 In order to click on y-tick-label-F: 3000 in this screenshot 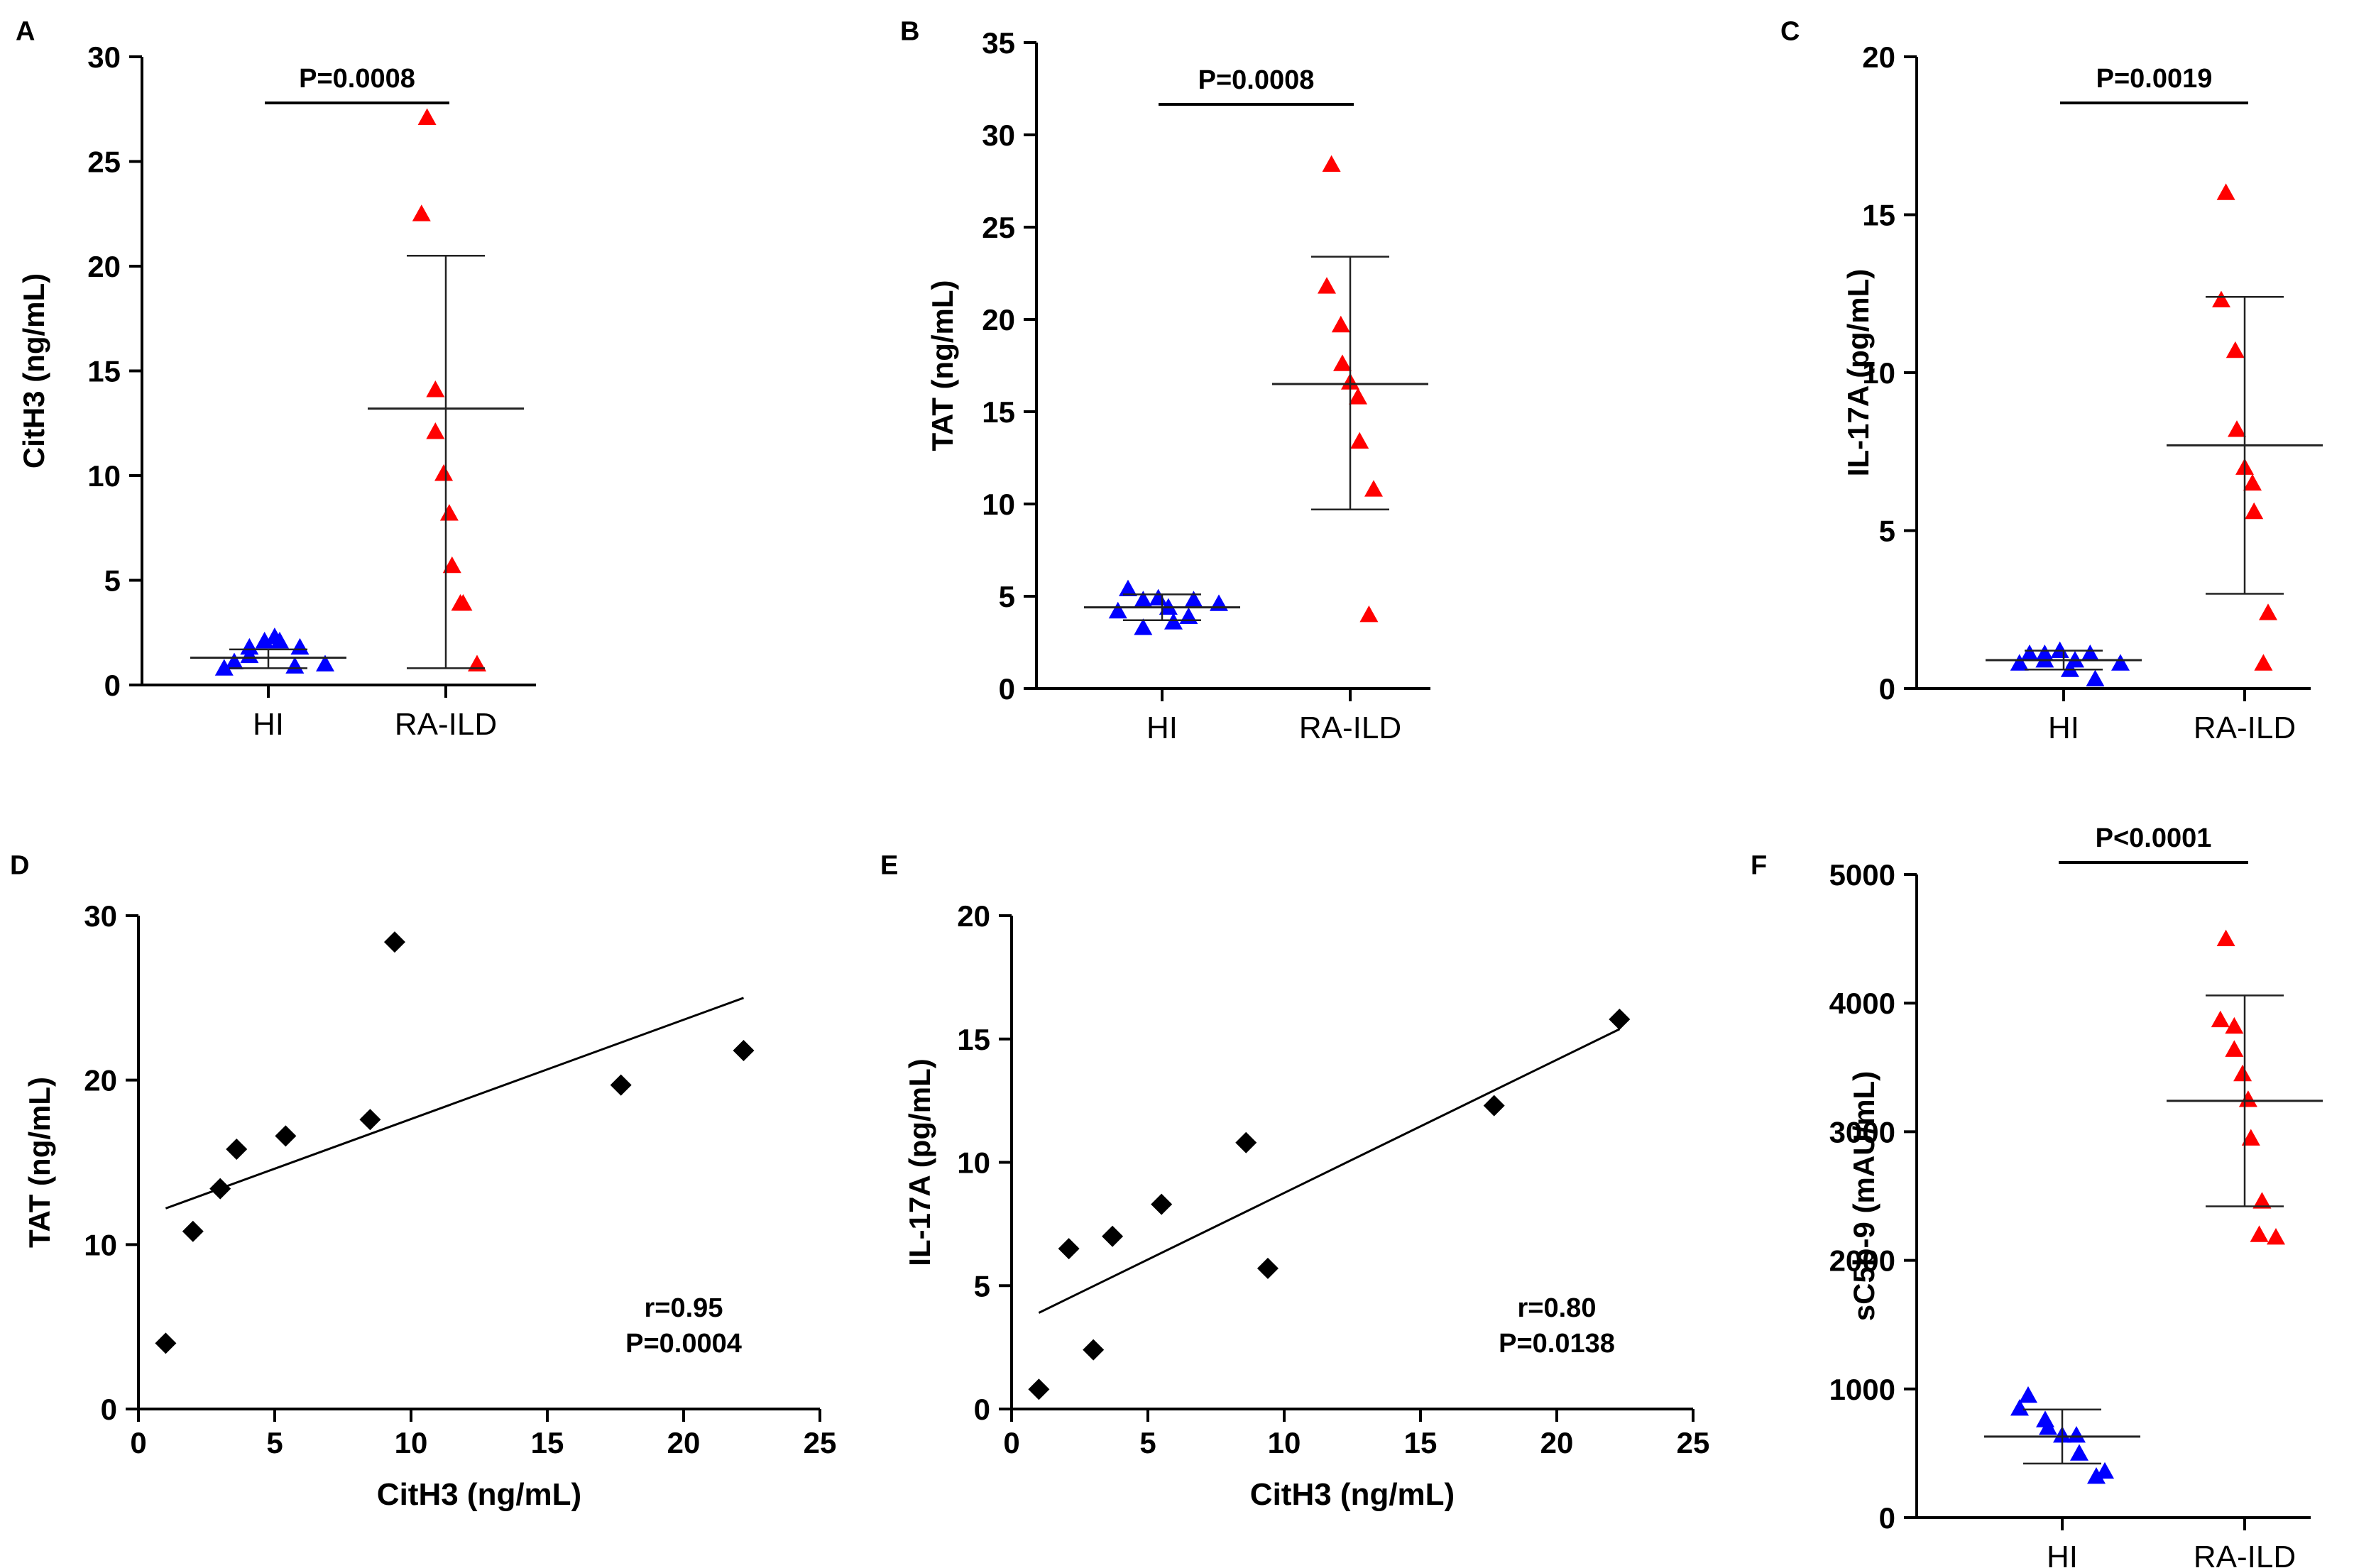, I will do `click(1862, 1131)`.